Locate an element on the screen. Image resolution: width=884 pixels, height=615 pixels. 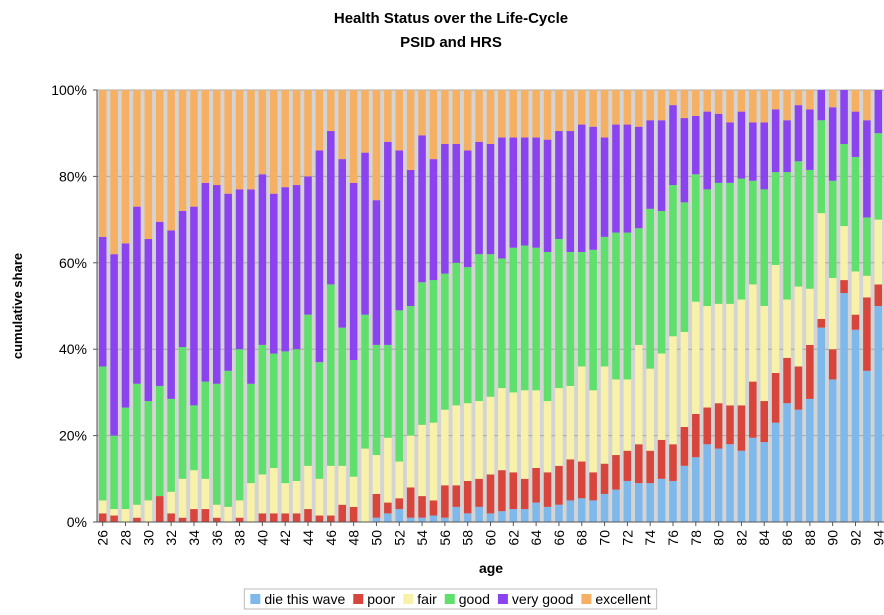
x-tick-label: 38 is located at coordinates (240, 538).